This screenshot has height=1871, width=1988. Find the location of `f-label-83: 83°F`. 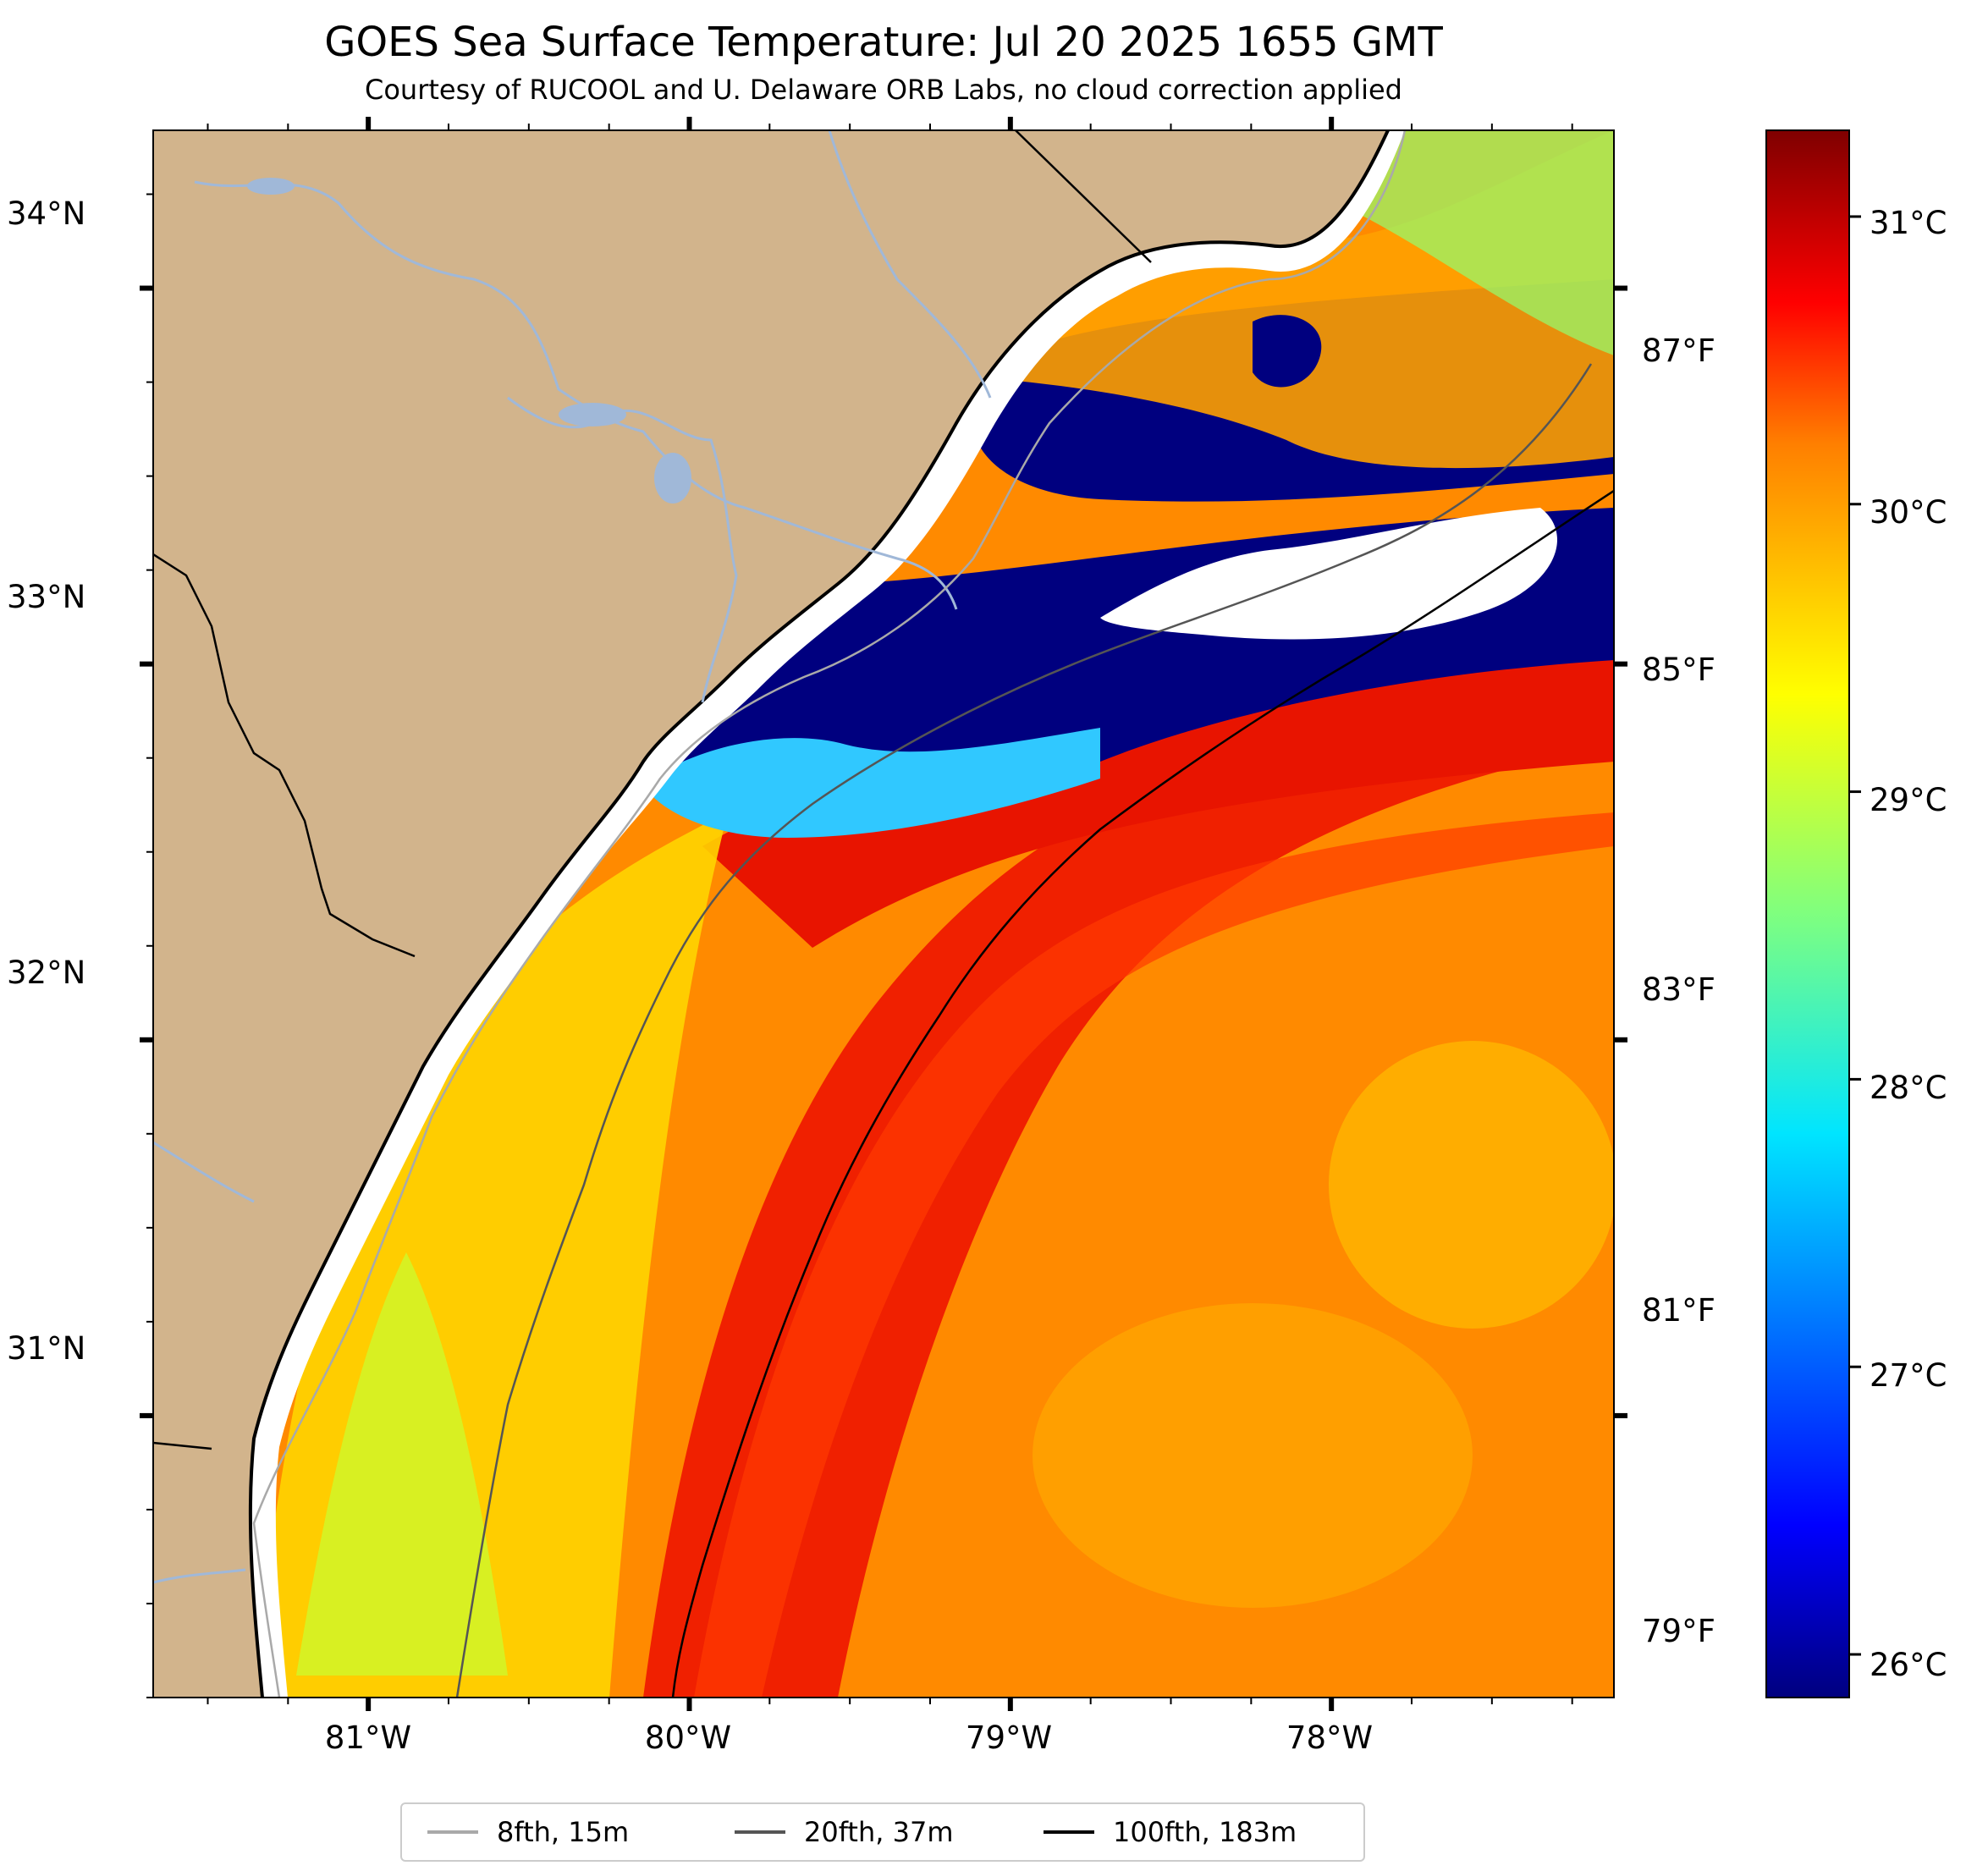

f-label-83: 83°F is located at coordinates (1678, 990).